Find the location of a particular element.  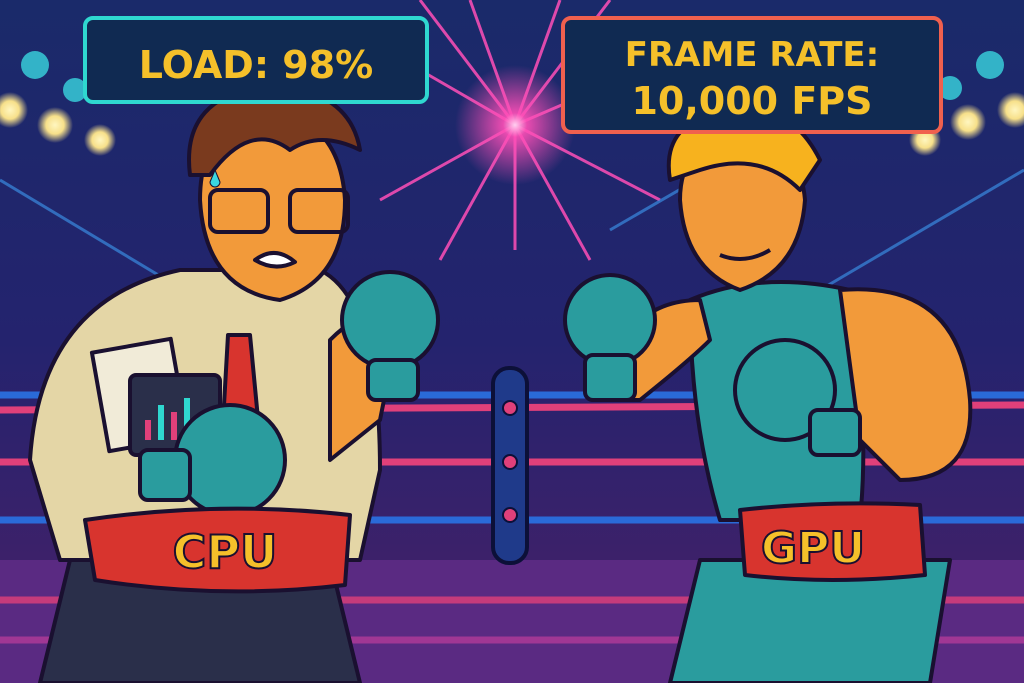

cpu-belt is located at coordinates (217, 550).